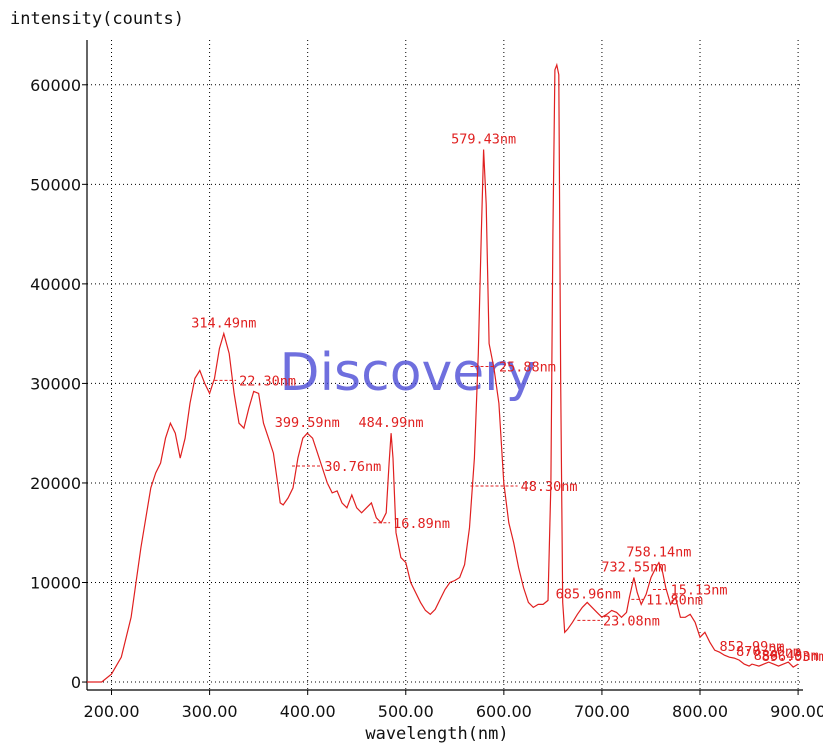 The image size is (823, 753). Describe the element at coordinates (751, 647) in the screenshot. I see `peak-label: 852.99nm` at that location.